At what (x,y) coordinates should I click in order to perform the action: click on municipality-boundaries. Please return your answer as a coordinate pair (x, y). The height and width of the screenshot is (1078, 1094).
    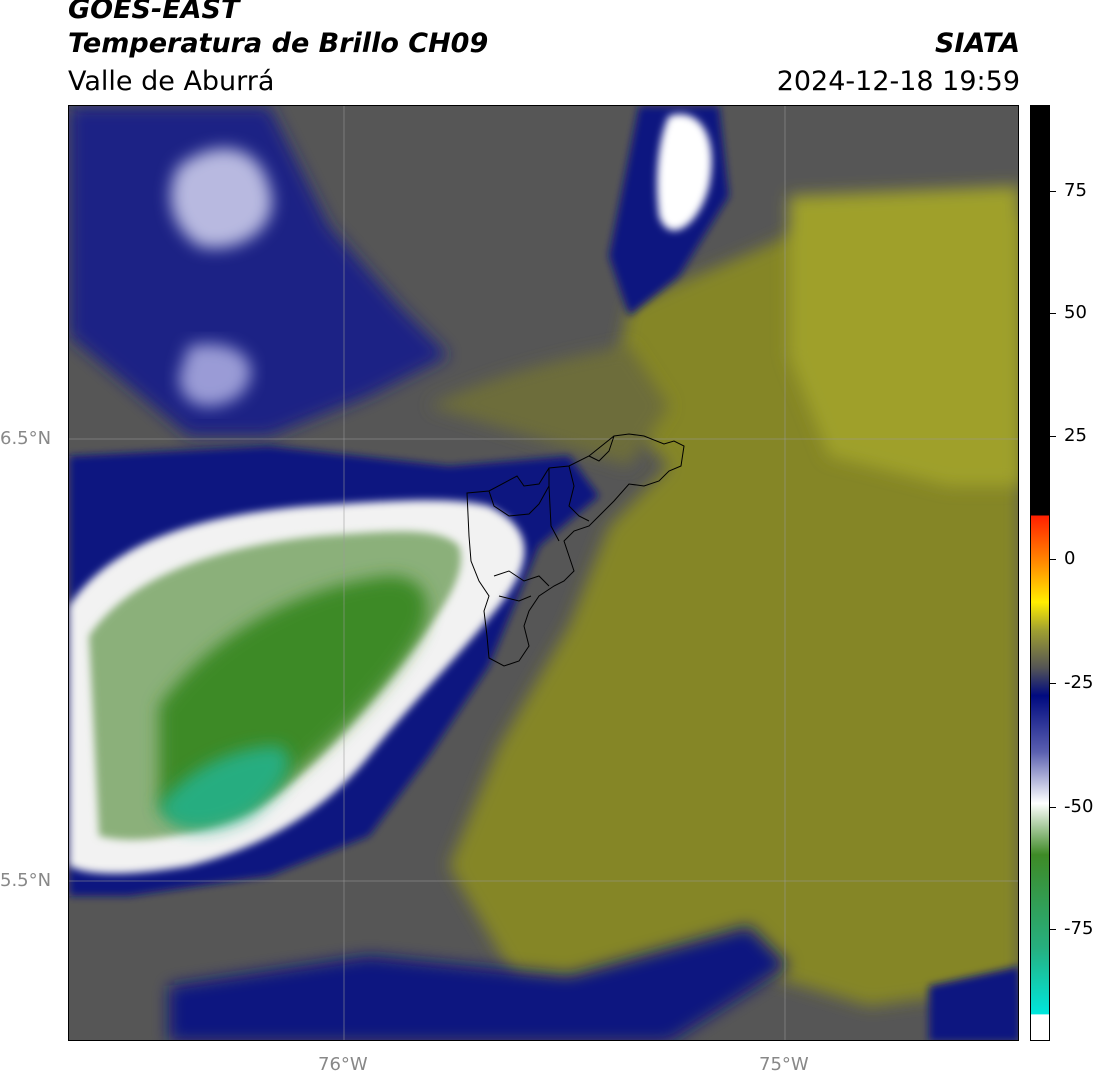
    Looking at the image, I should click on (575, 550).